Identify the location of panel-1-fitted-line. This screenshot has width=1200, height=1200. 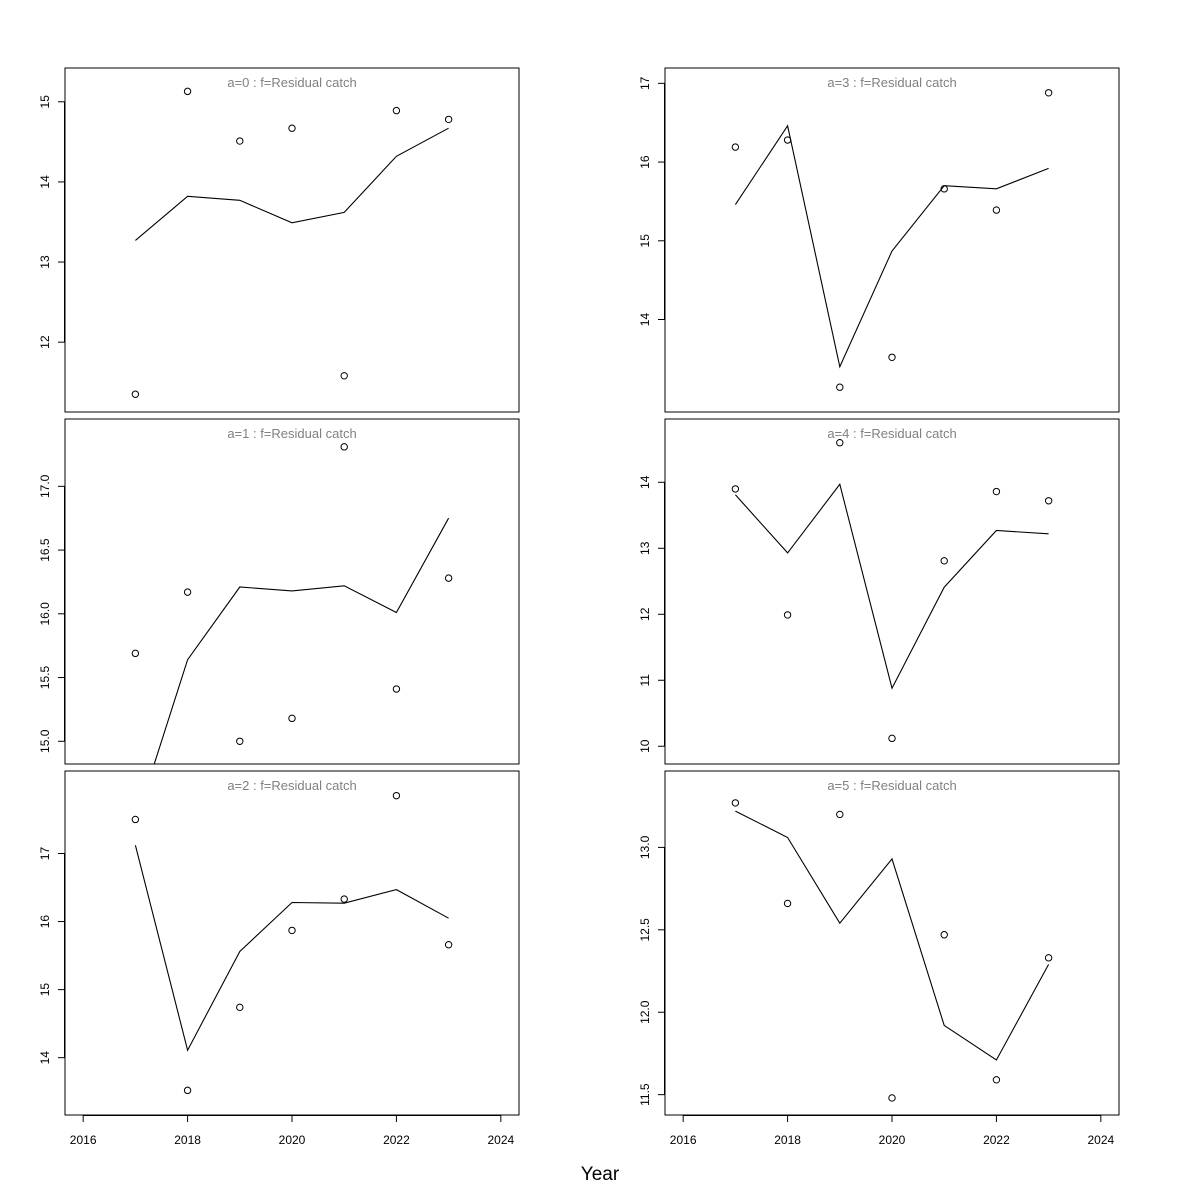
(301, 640).